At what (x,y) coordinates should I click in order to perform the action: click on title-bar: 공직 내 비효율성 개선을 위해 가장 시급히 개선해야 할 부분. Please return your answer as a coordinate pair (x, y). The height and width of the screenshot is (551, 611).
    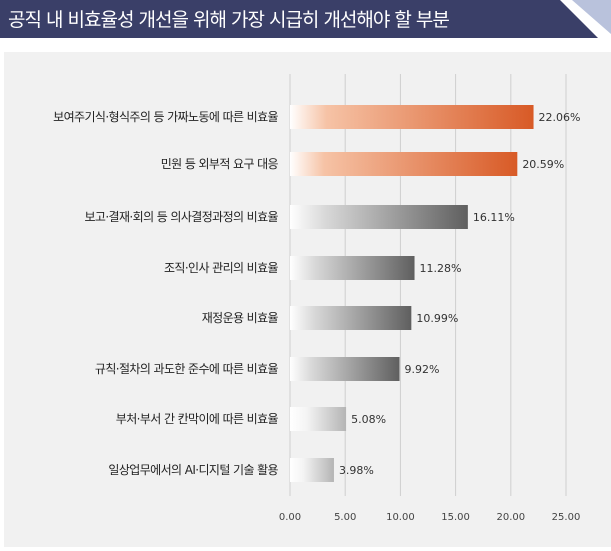
    Looking at the image, I should click on (305, 19).